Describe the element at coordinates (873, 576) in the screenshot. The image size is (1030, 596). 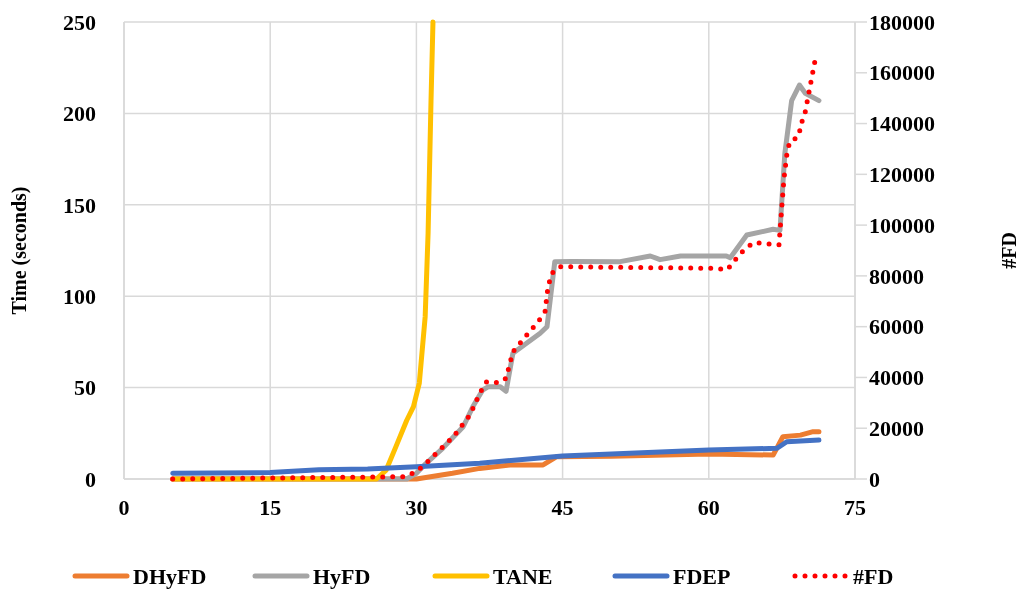
I see `legend-label: #FD` at that location.